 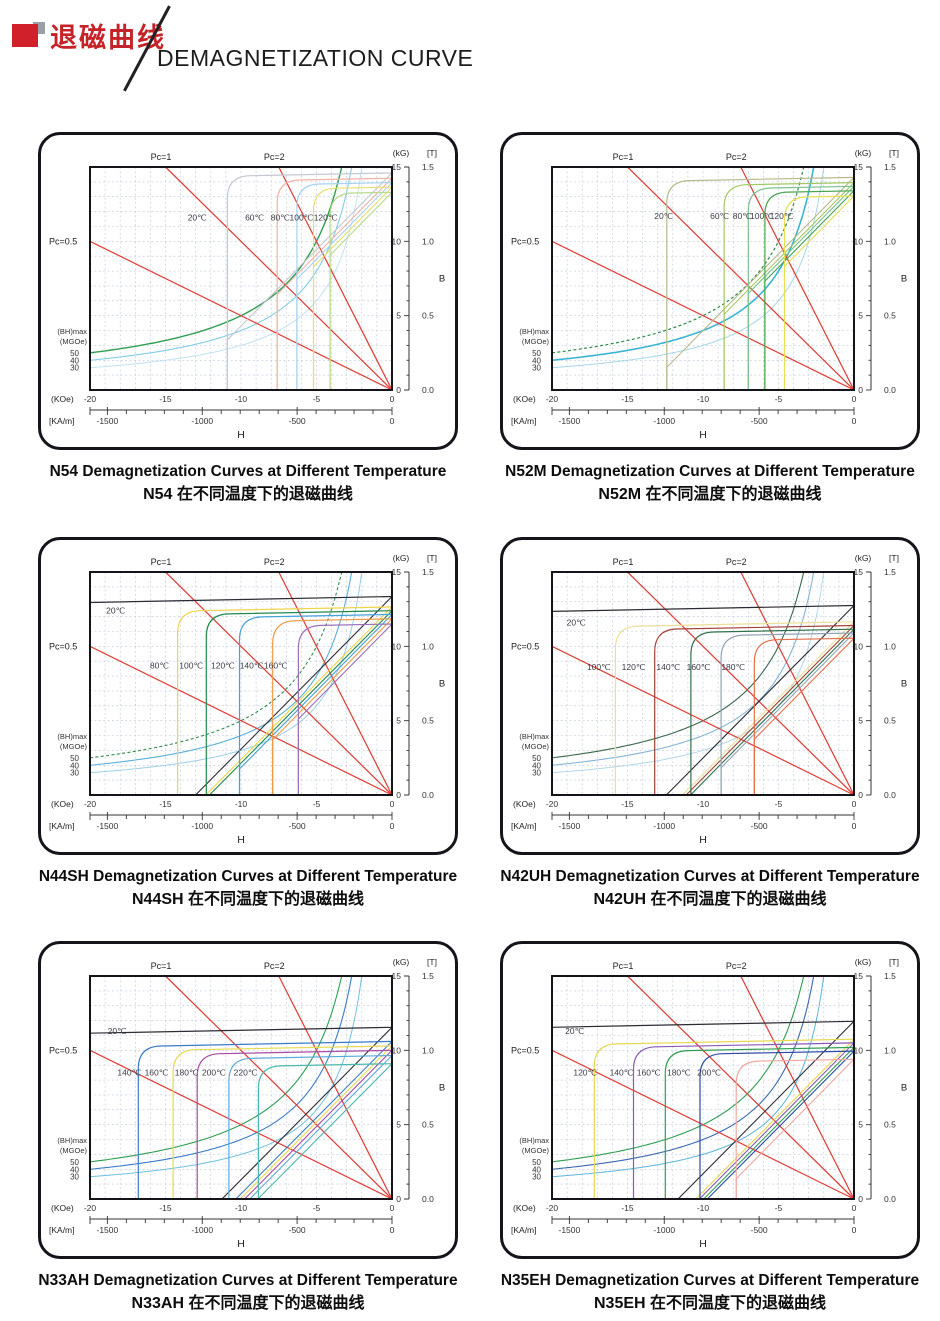 I want to click on normal-curve-20c, so click(x=309, y=281).